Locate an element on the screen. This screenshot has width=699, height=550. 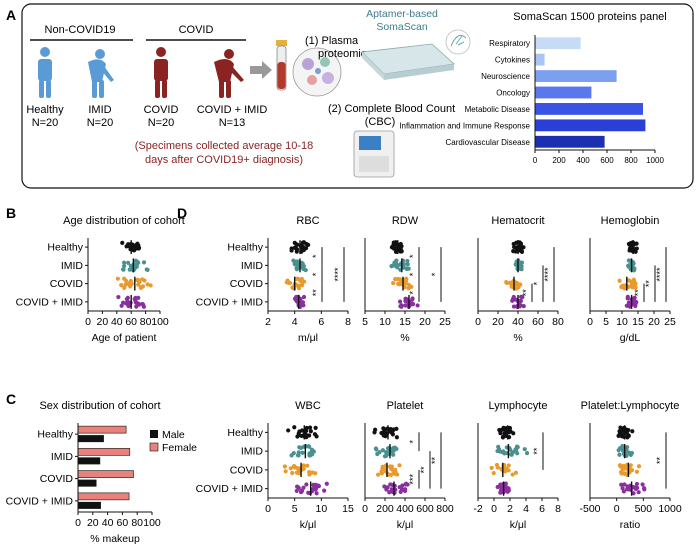
lymphocyte-tick-label-2: -2 is located at coordinates (477, 509).